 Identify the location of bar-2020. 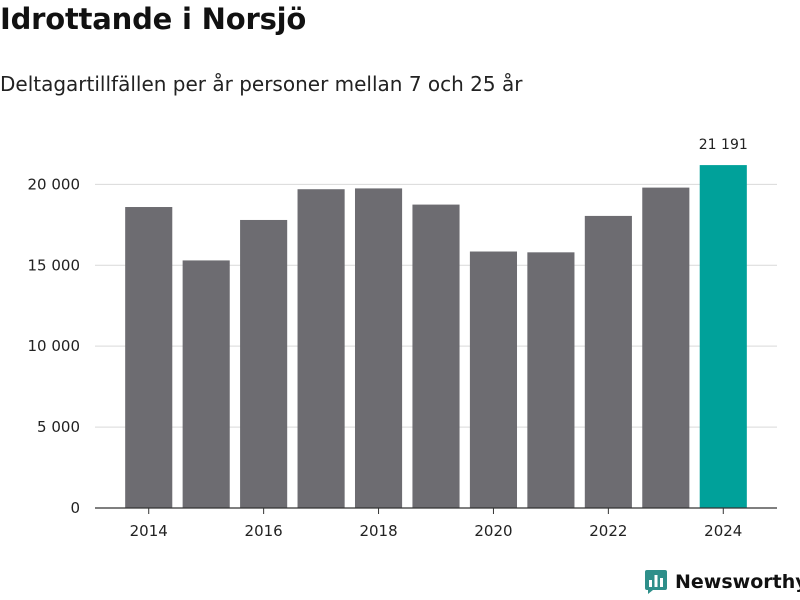
(493, 379).